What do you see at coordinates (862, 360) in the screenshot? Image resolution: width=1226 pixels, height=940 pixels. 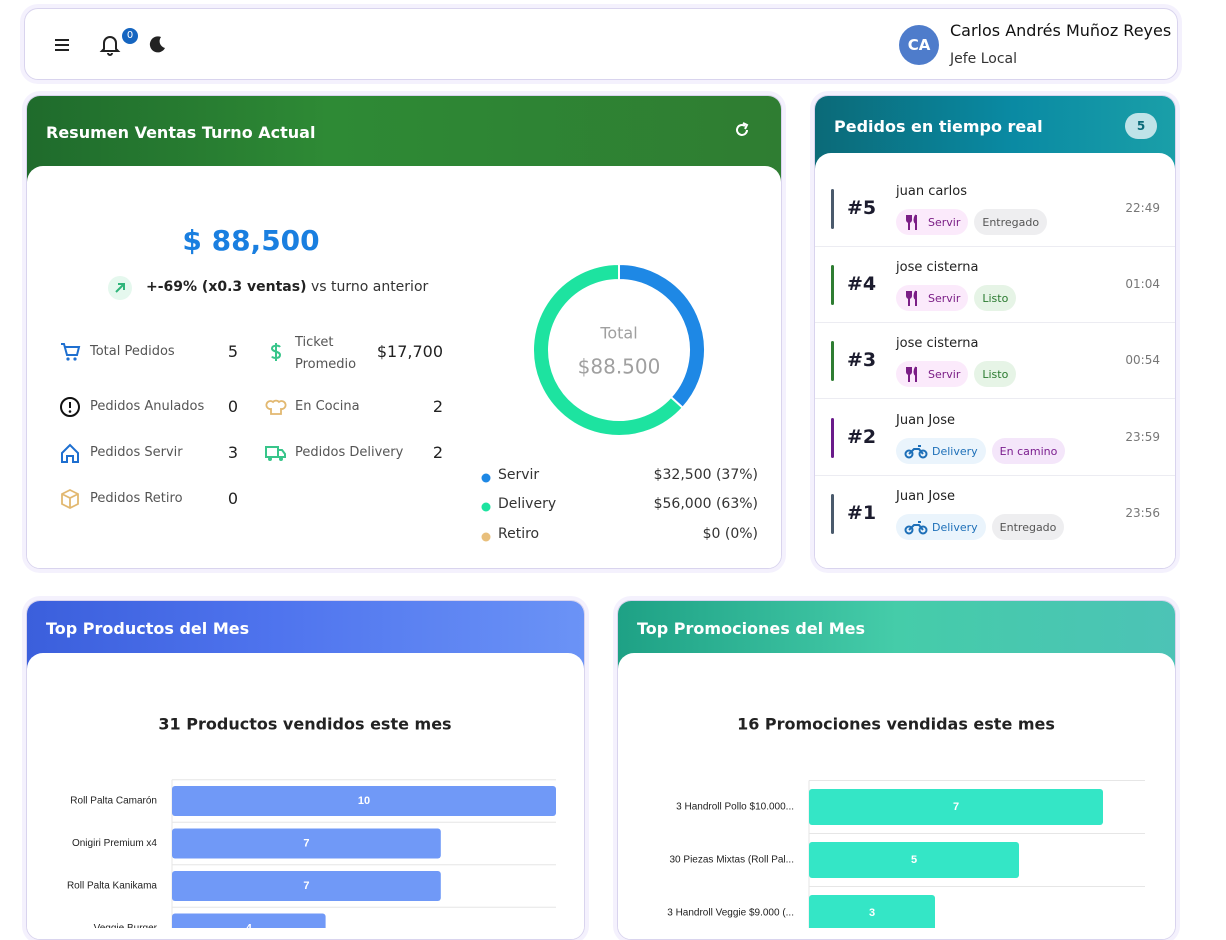 I see `order-number: #3` at bounding box center [862, 360].